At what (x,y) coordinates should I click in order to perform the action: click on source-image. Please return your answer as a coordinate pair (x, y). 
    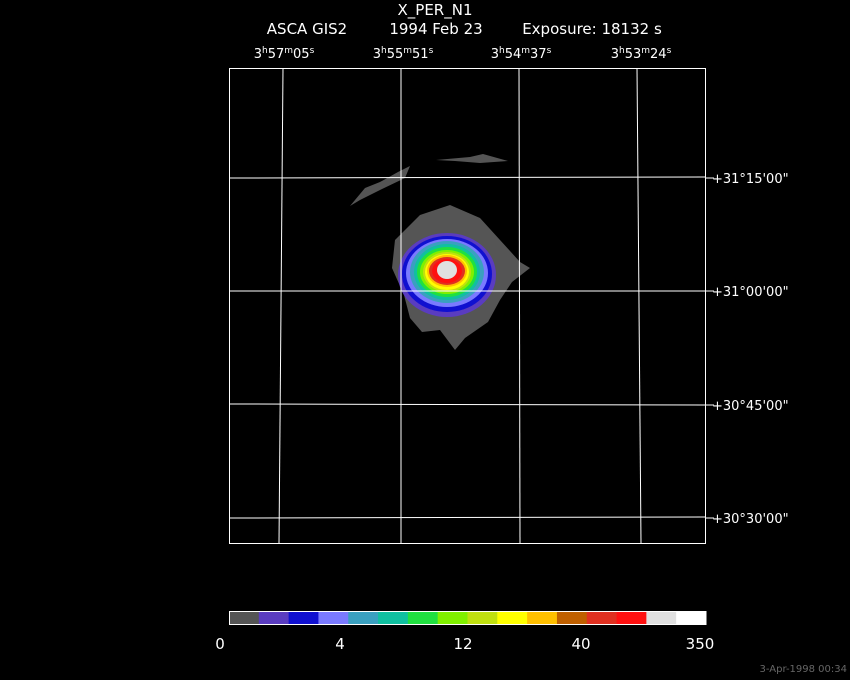
    Looking at the image, I should click on (440, 252).